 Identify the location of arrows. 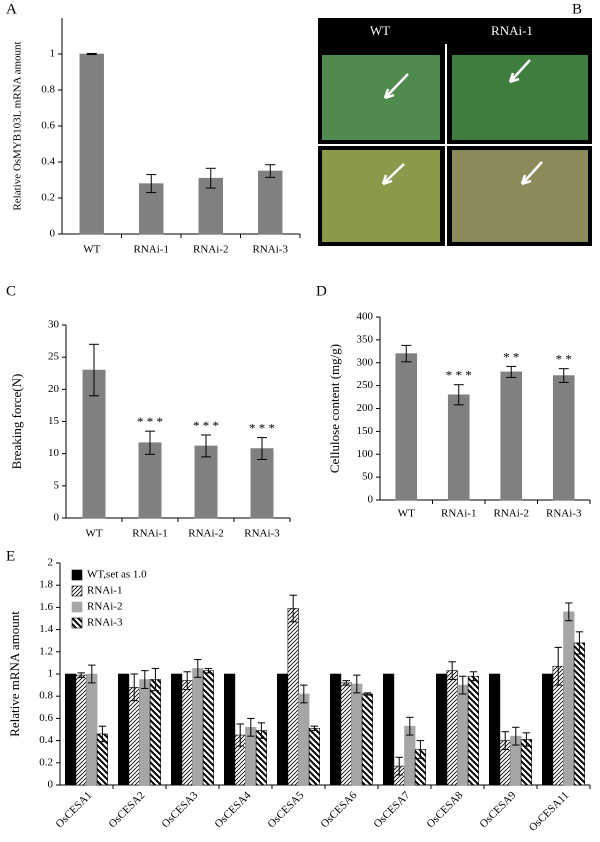
(462, 122).